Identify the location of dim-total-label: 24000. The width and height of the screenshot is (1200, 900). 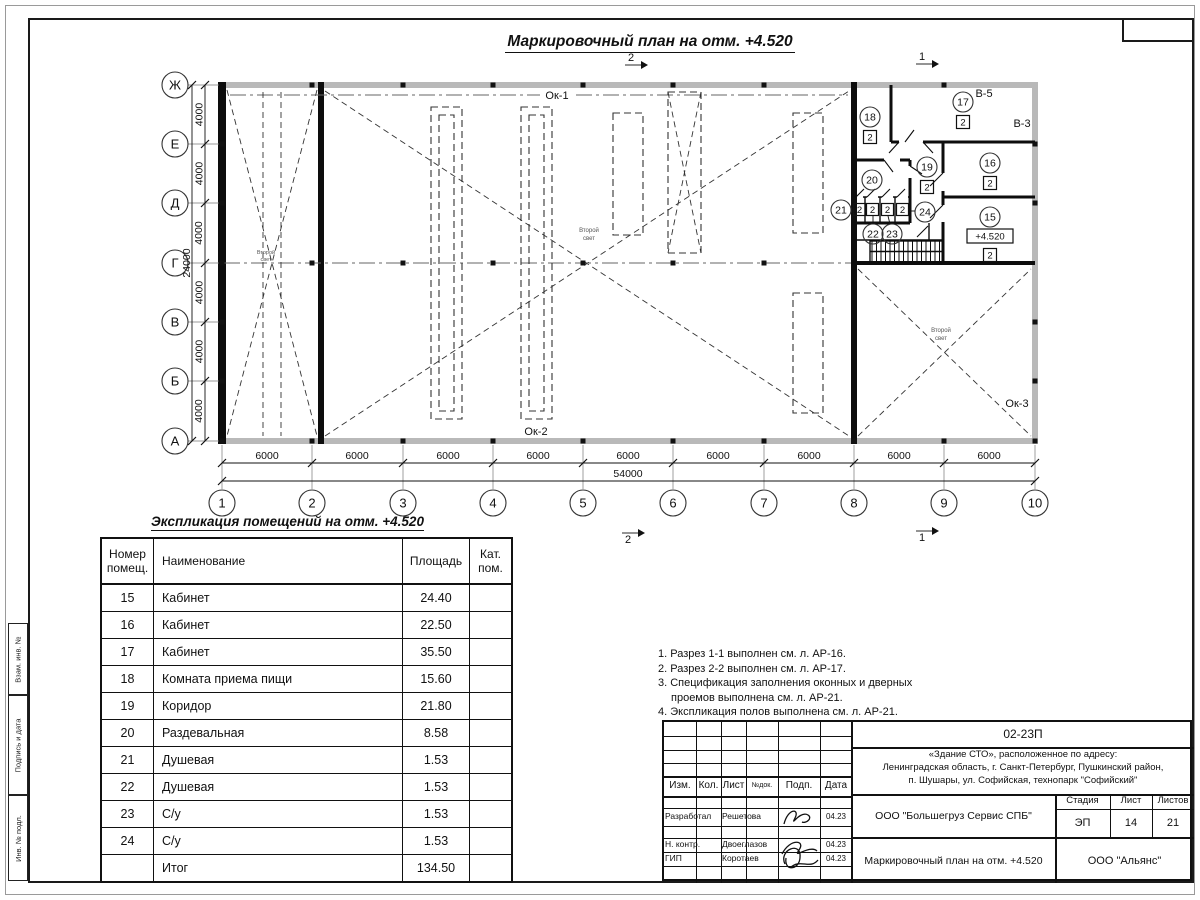
(187, 262).